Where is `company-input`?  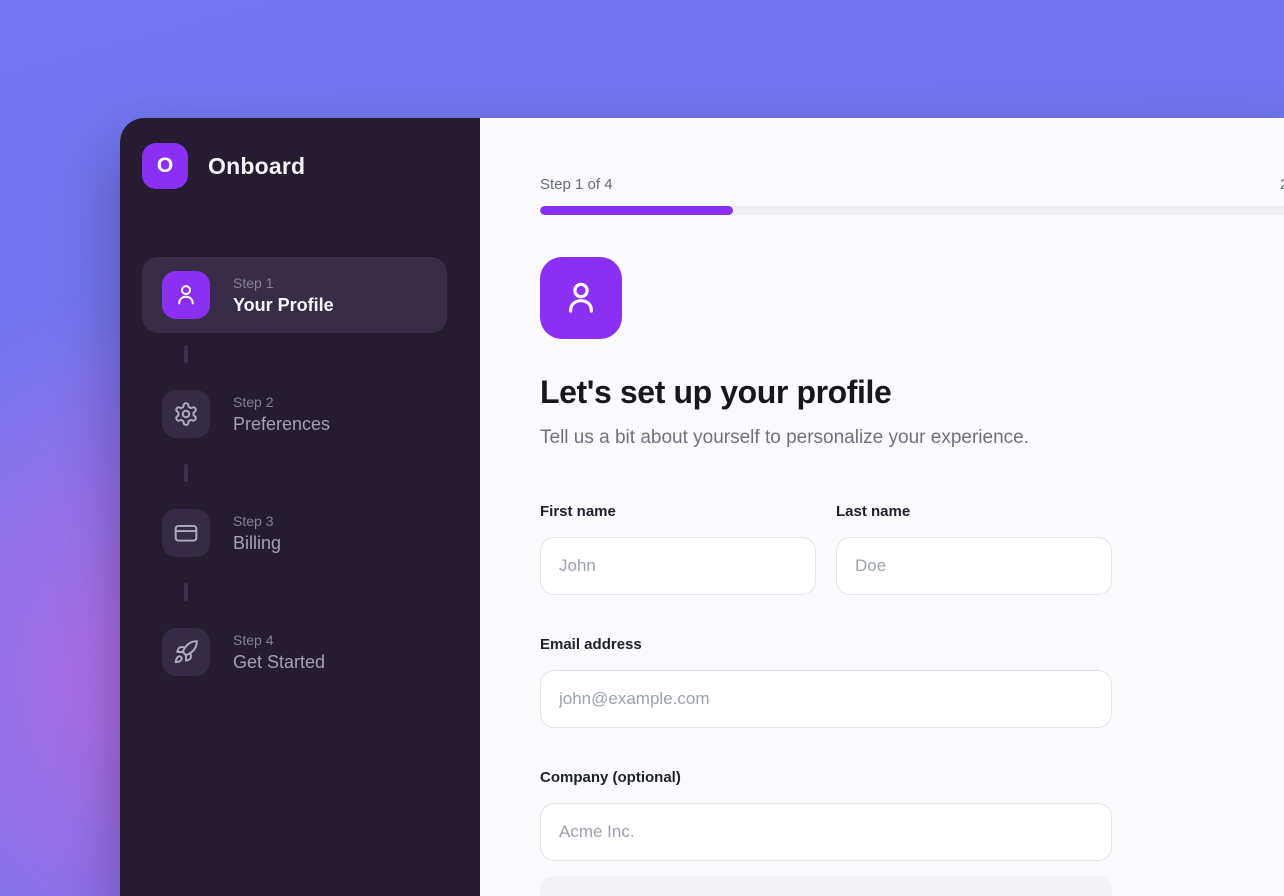 company-input is located at coordinates (826, 832).